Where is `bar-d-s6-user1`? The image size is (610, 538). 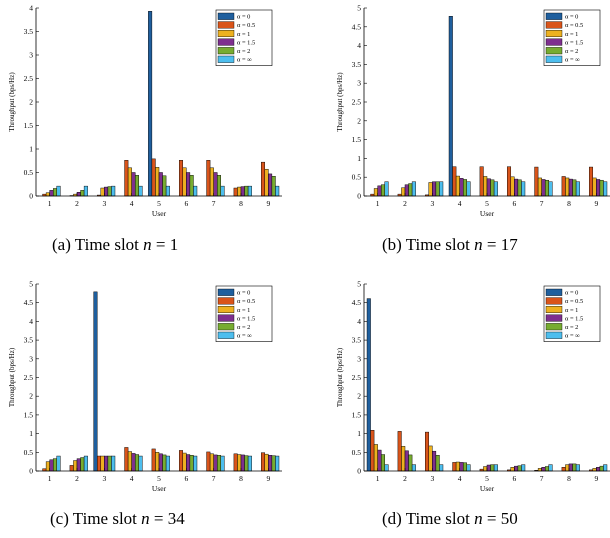
bar-d-s6-user1 is located at coordinates (386, 468).